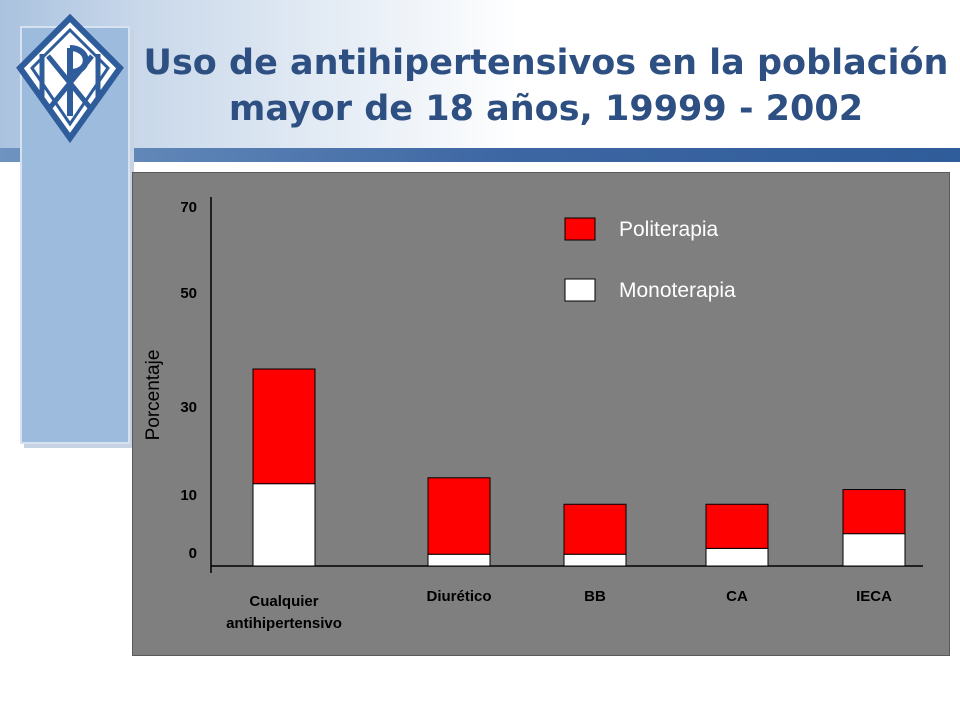 The width and height of the screenshot is (960, 720). Describe the element at coordinates (284, 426) in the screenshot. I see `bar-cualquier-antihipertensivo-politerapia` at that location.